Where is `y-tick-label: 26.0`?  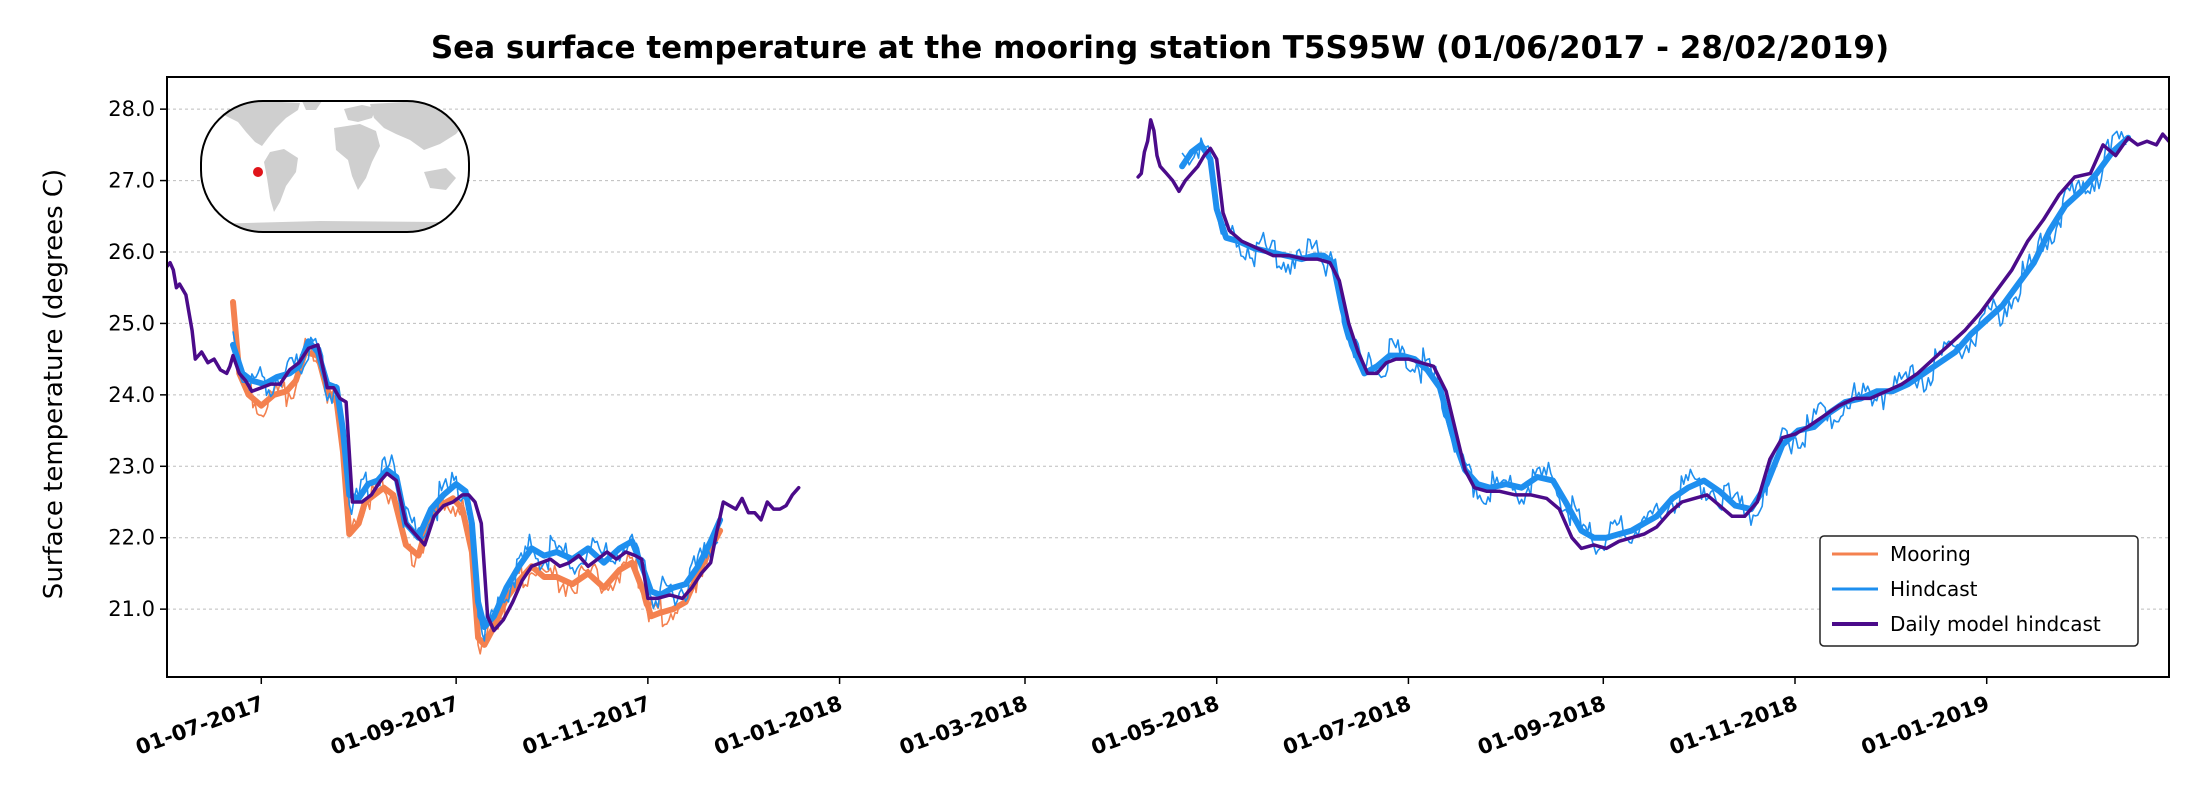
y-tick-label: 26.0 is located at coordinates (131, 252).